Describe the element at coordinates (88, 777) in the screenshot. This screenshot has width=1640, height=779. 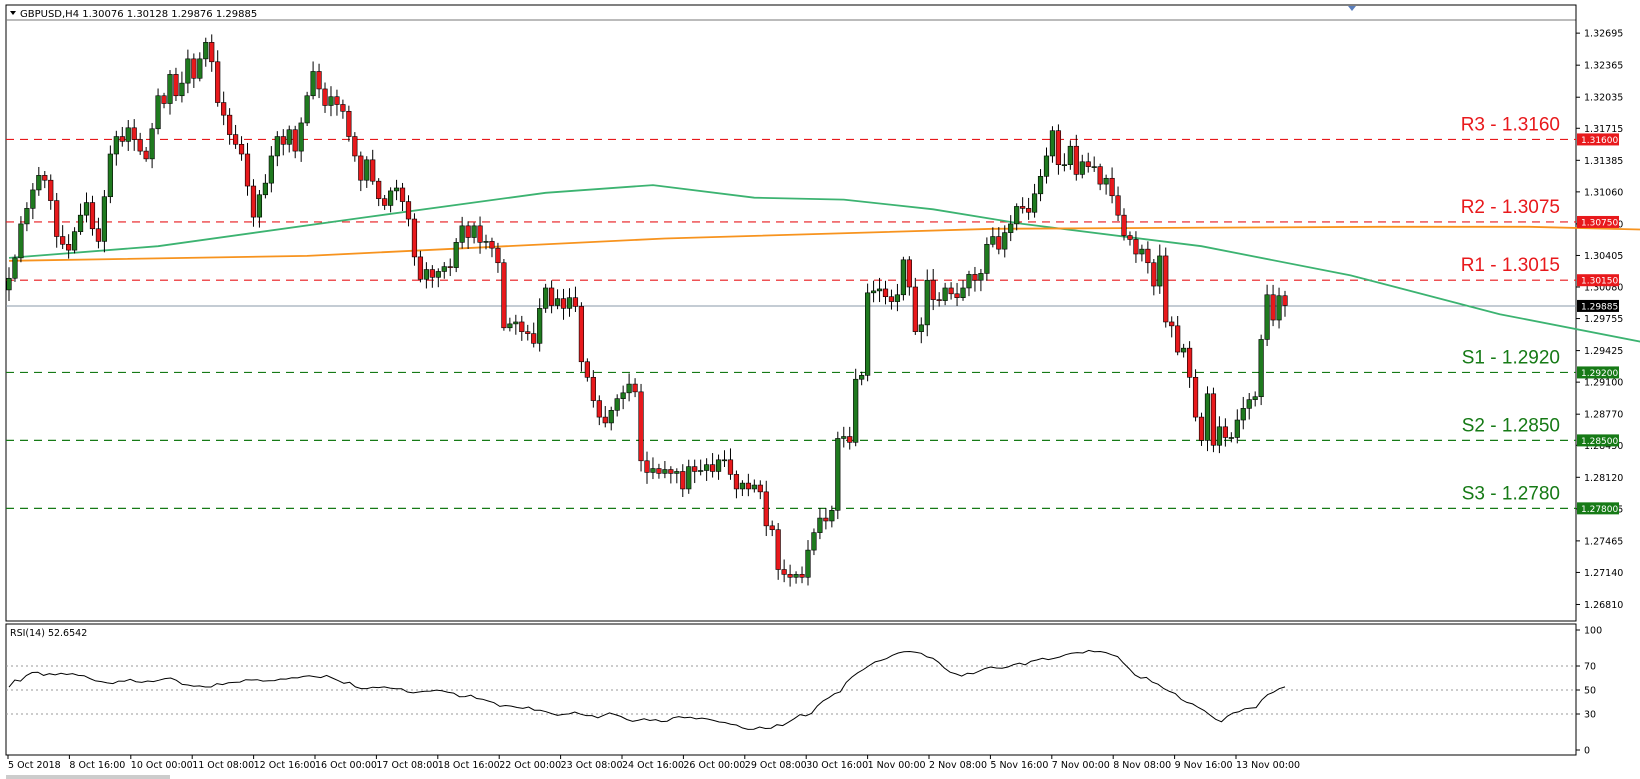
I see `horizontal-scrollbar` at that location.